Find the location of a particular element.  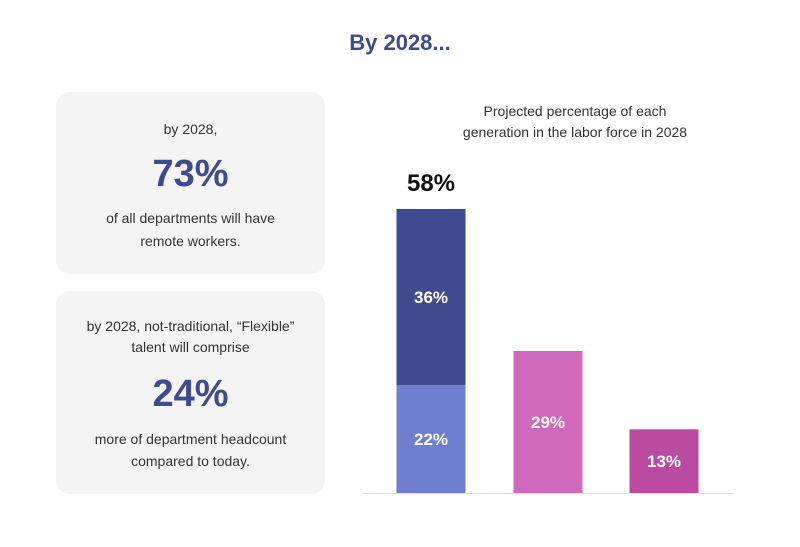

card-text-line: compared to today. is located at coordinates (190, 461).